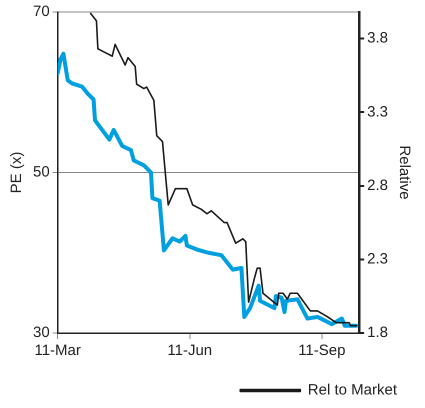 The height and width of the screenshot is (408, 425). What do you see at coordinates (322, 351) in the screenshot?
I see `x-tick-label: 11-Sep` at bounding box center [322, 351].